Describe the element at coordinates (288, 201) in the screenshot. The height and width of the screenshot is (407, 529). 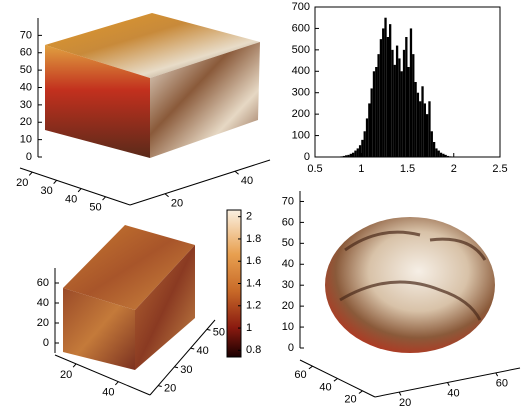
I see `z-tick-label: 70` at that location.